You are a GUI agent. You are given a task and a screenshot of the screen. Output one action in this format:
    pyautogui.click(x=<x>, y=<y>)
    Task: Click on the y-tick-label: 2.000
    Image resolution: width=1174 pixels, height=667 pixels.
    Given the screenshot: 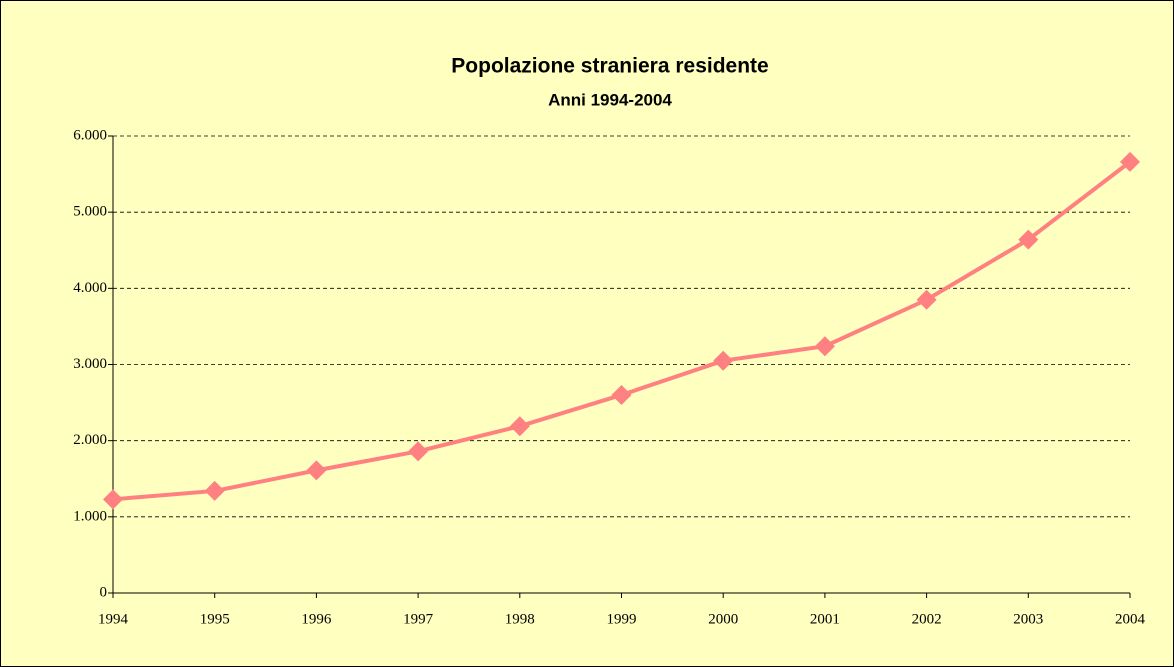 What is the action you would take?
    pyautogui.click(x=90, y=440)
    